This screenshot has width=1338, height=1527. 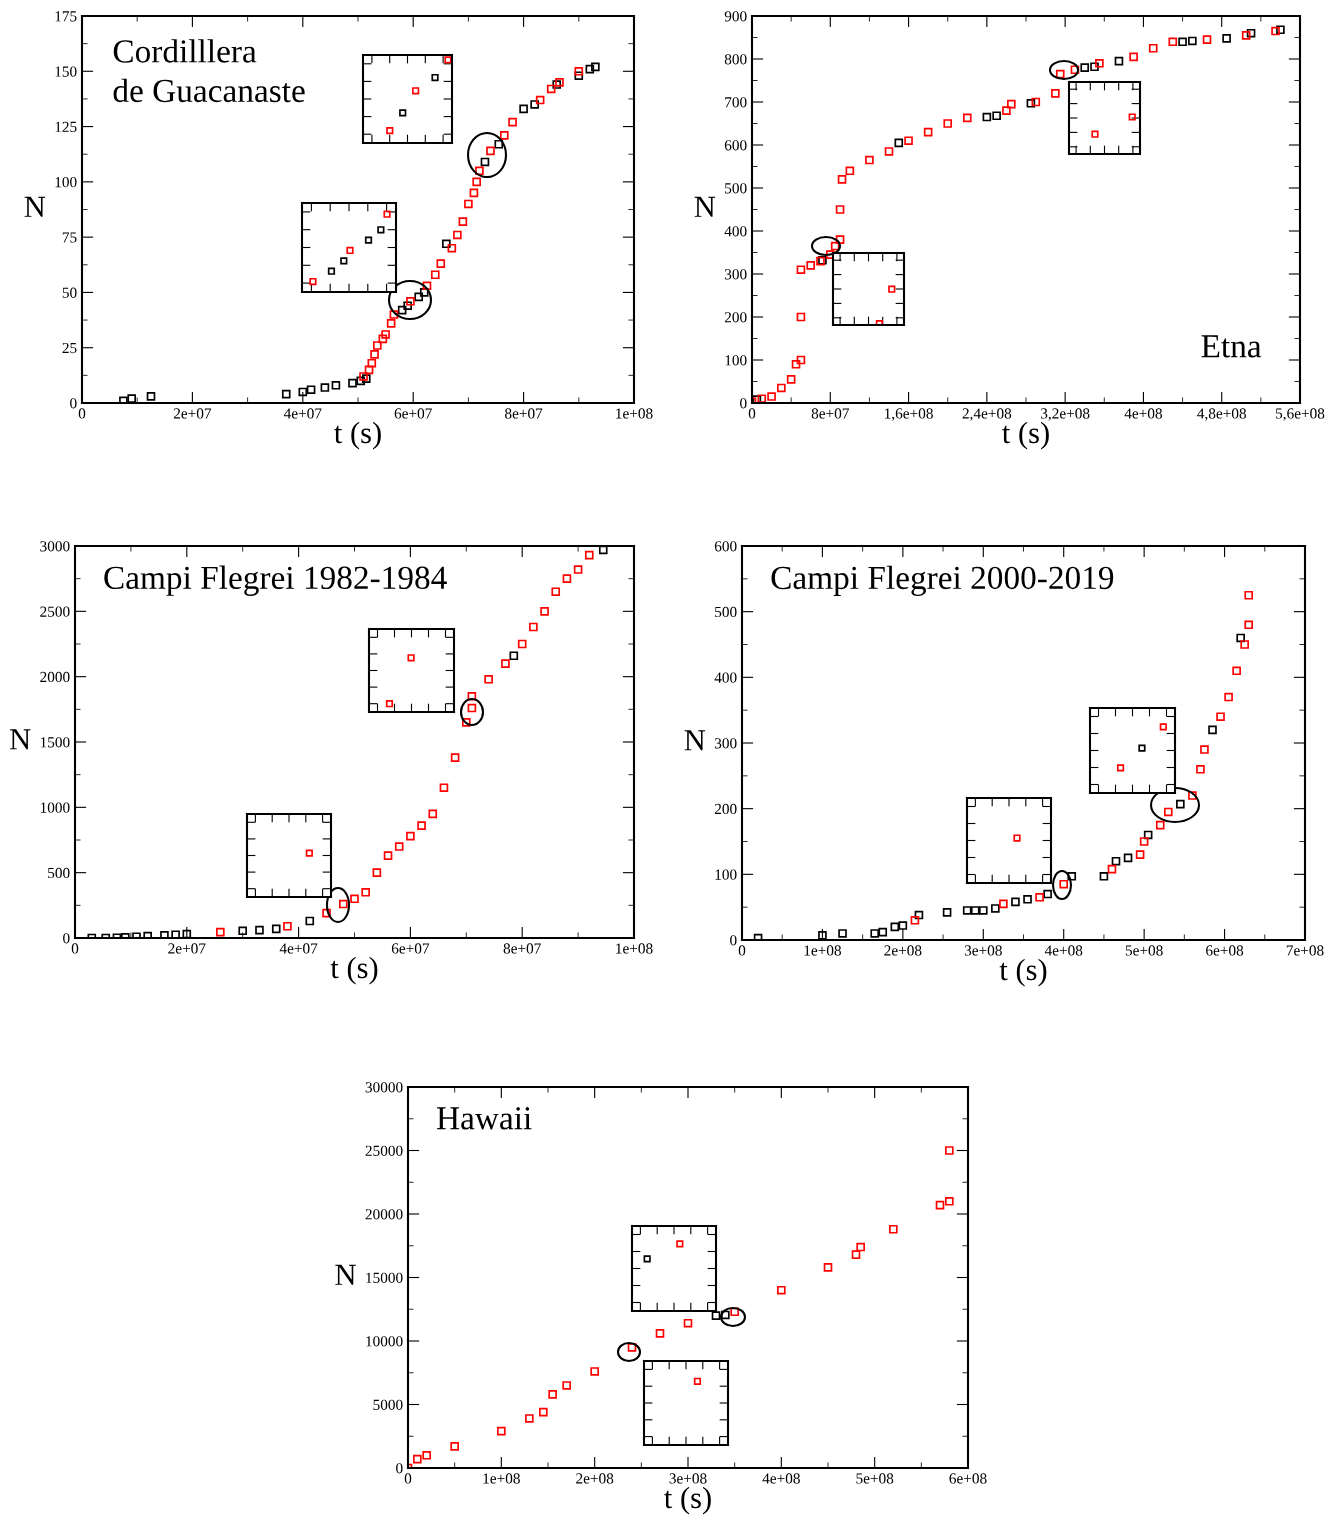 What do you see at coordinates (1222, 414) in the screenshot?
I see `x-tick-label: 4,8e+08` at bounding box center [1222, 414].